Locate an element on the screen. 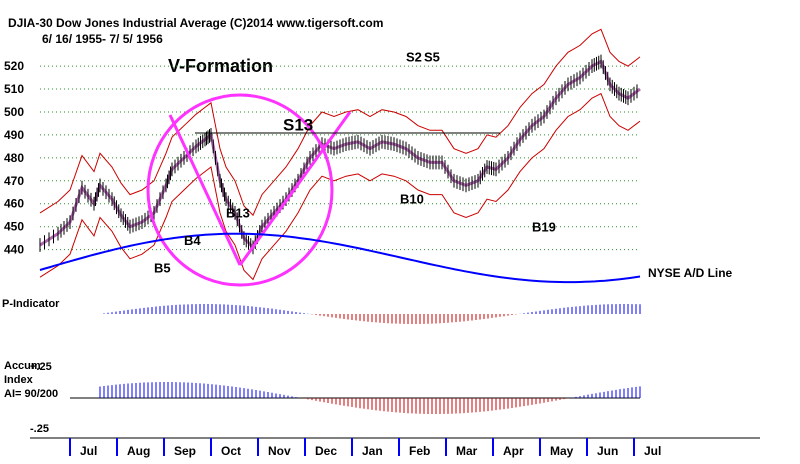  month-label: Oct is located at coordinates (231, 451).